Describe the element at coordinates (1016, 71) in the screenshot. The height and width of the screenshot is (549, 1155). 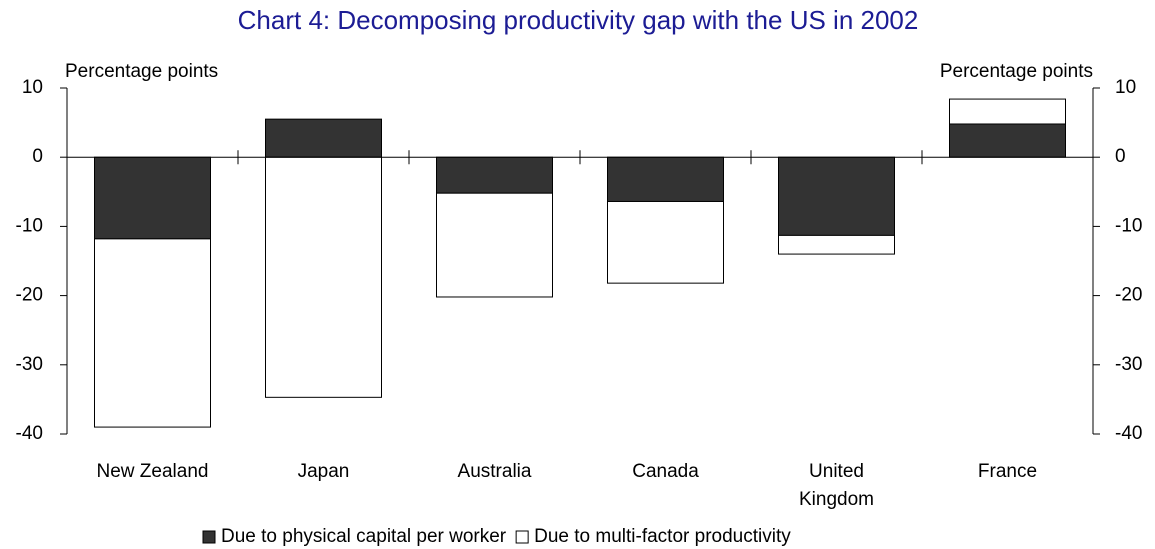
I see `y2-axis-label: Percentage points` at that location.